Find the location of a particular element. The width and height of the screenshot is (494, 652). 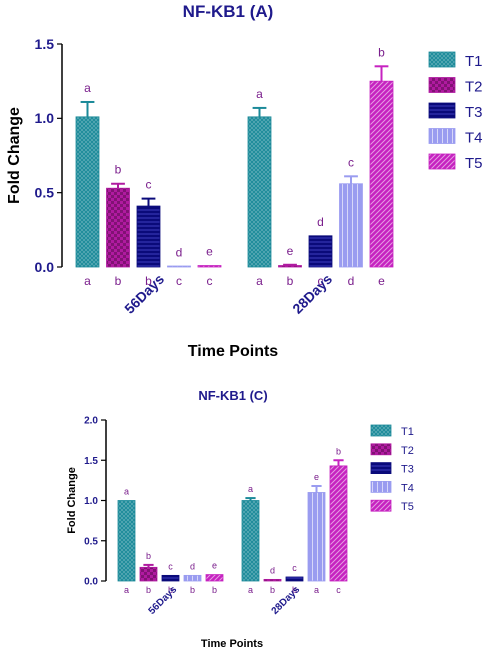

bottom-letter: e is located at coordinates (381, 281).